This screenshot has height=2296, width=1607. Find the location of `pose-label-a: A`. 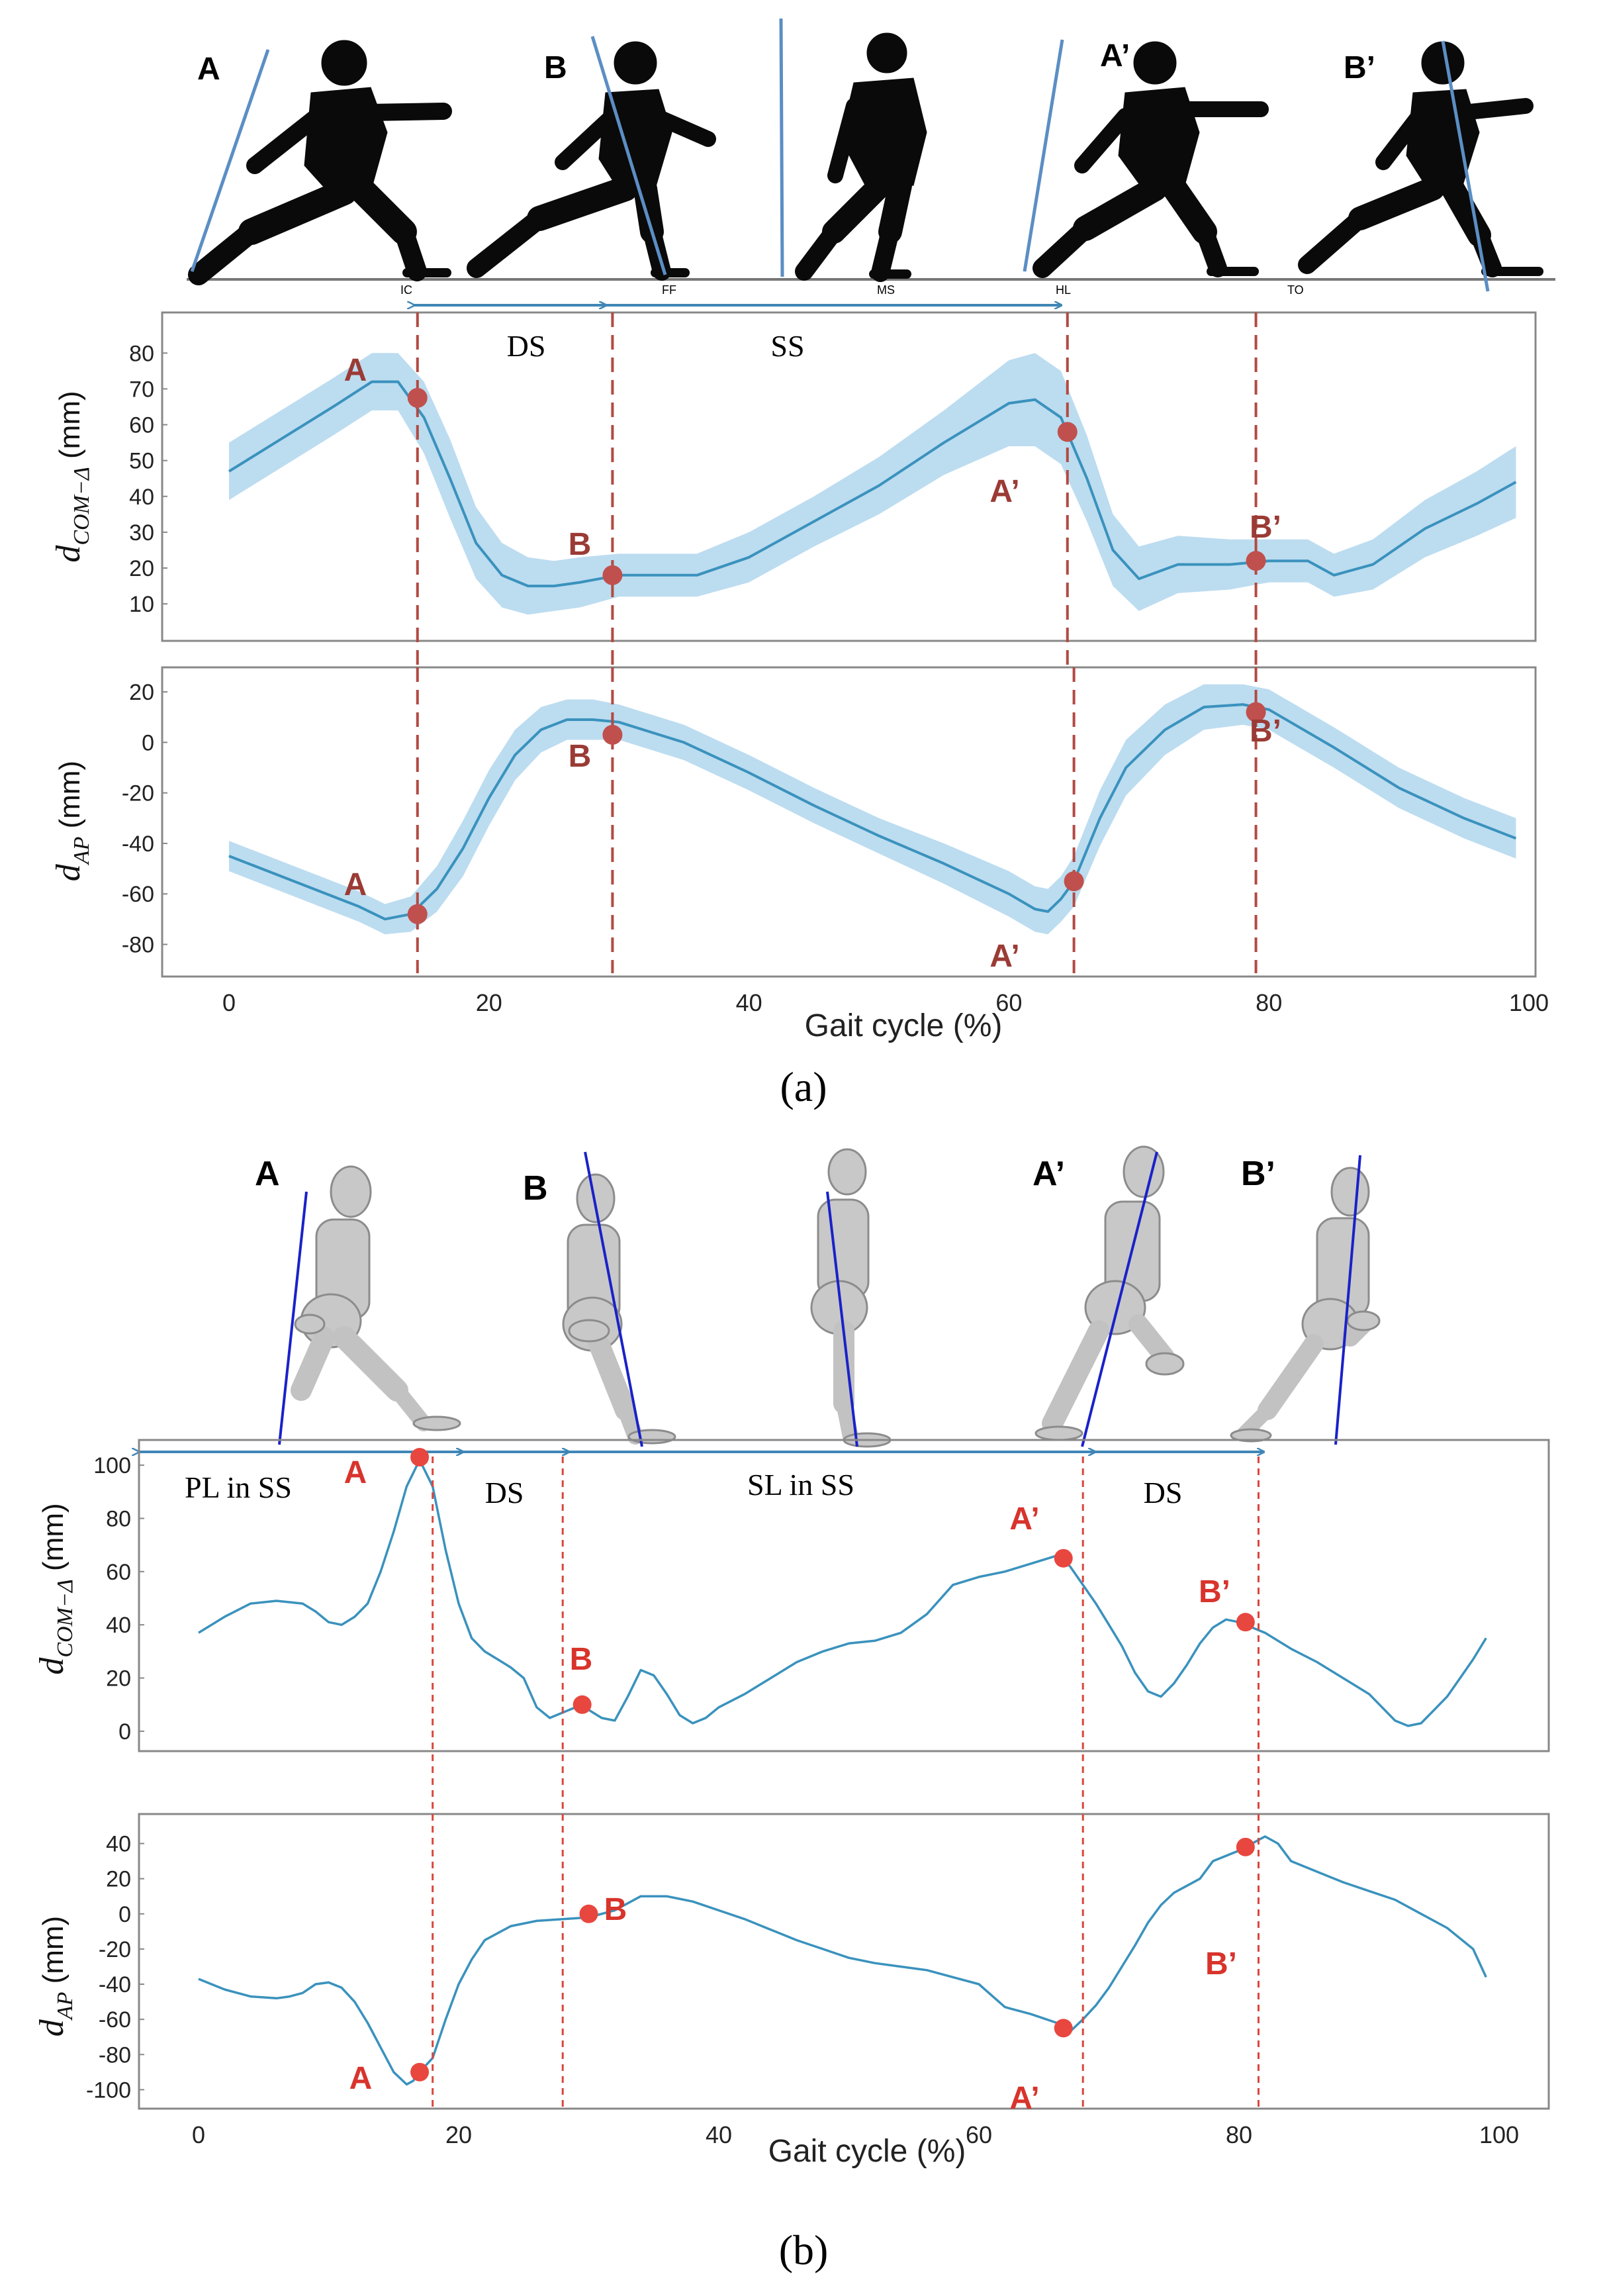

pose-label-a: A is located at coordinates (208, 69).